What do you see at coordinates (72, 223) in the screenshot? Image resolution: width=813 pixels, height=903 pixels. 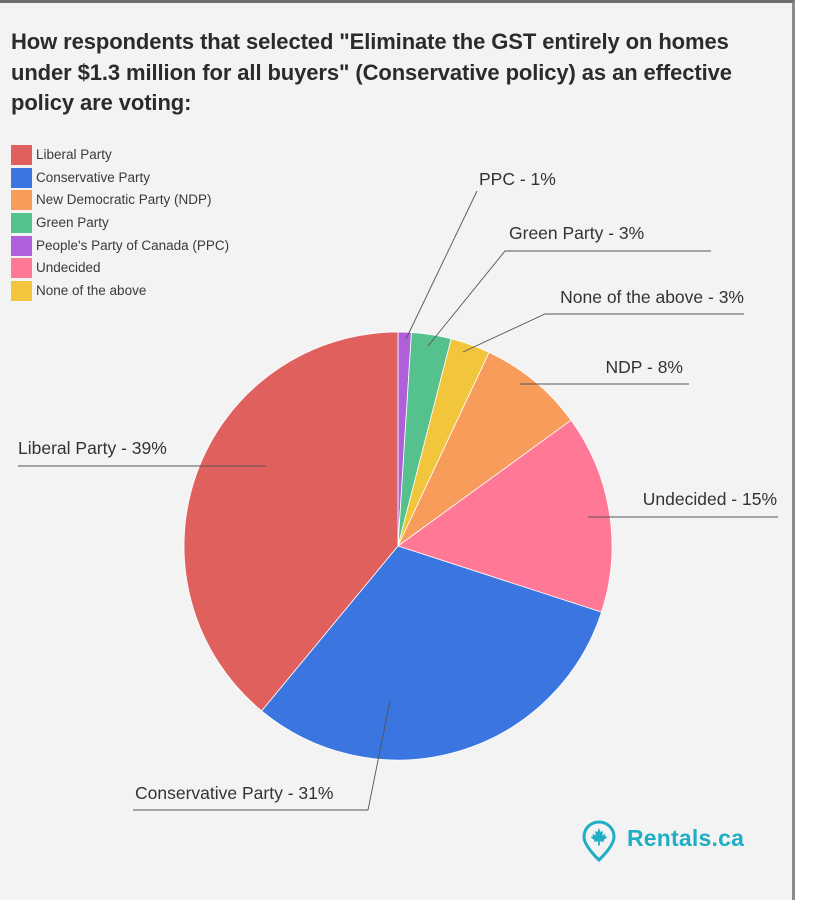 I see `legend-label: Green Party` at bounding box center [72, 223].